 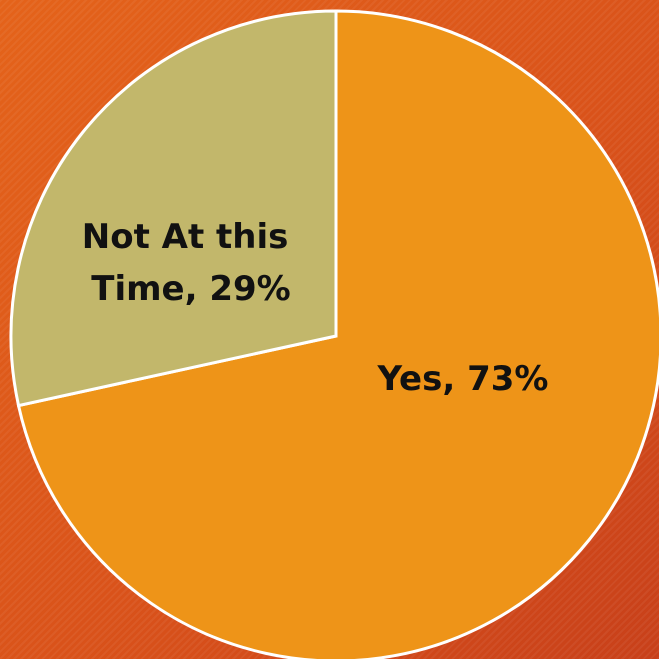 What do you see at coordinates (190, 289) in the screenshot?
I see `slice-label-not-line2: Time, 29%` at bounding box center [190, 289].